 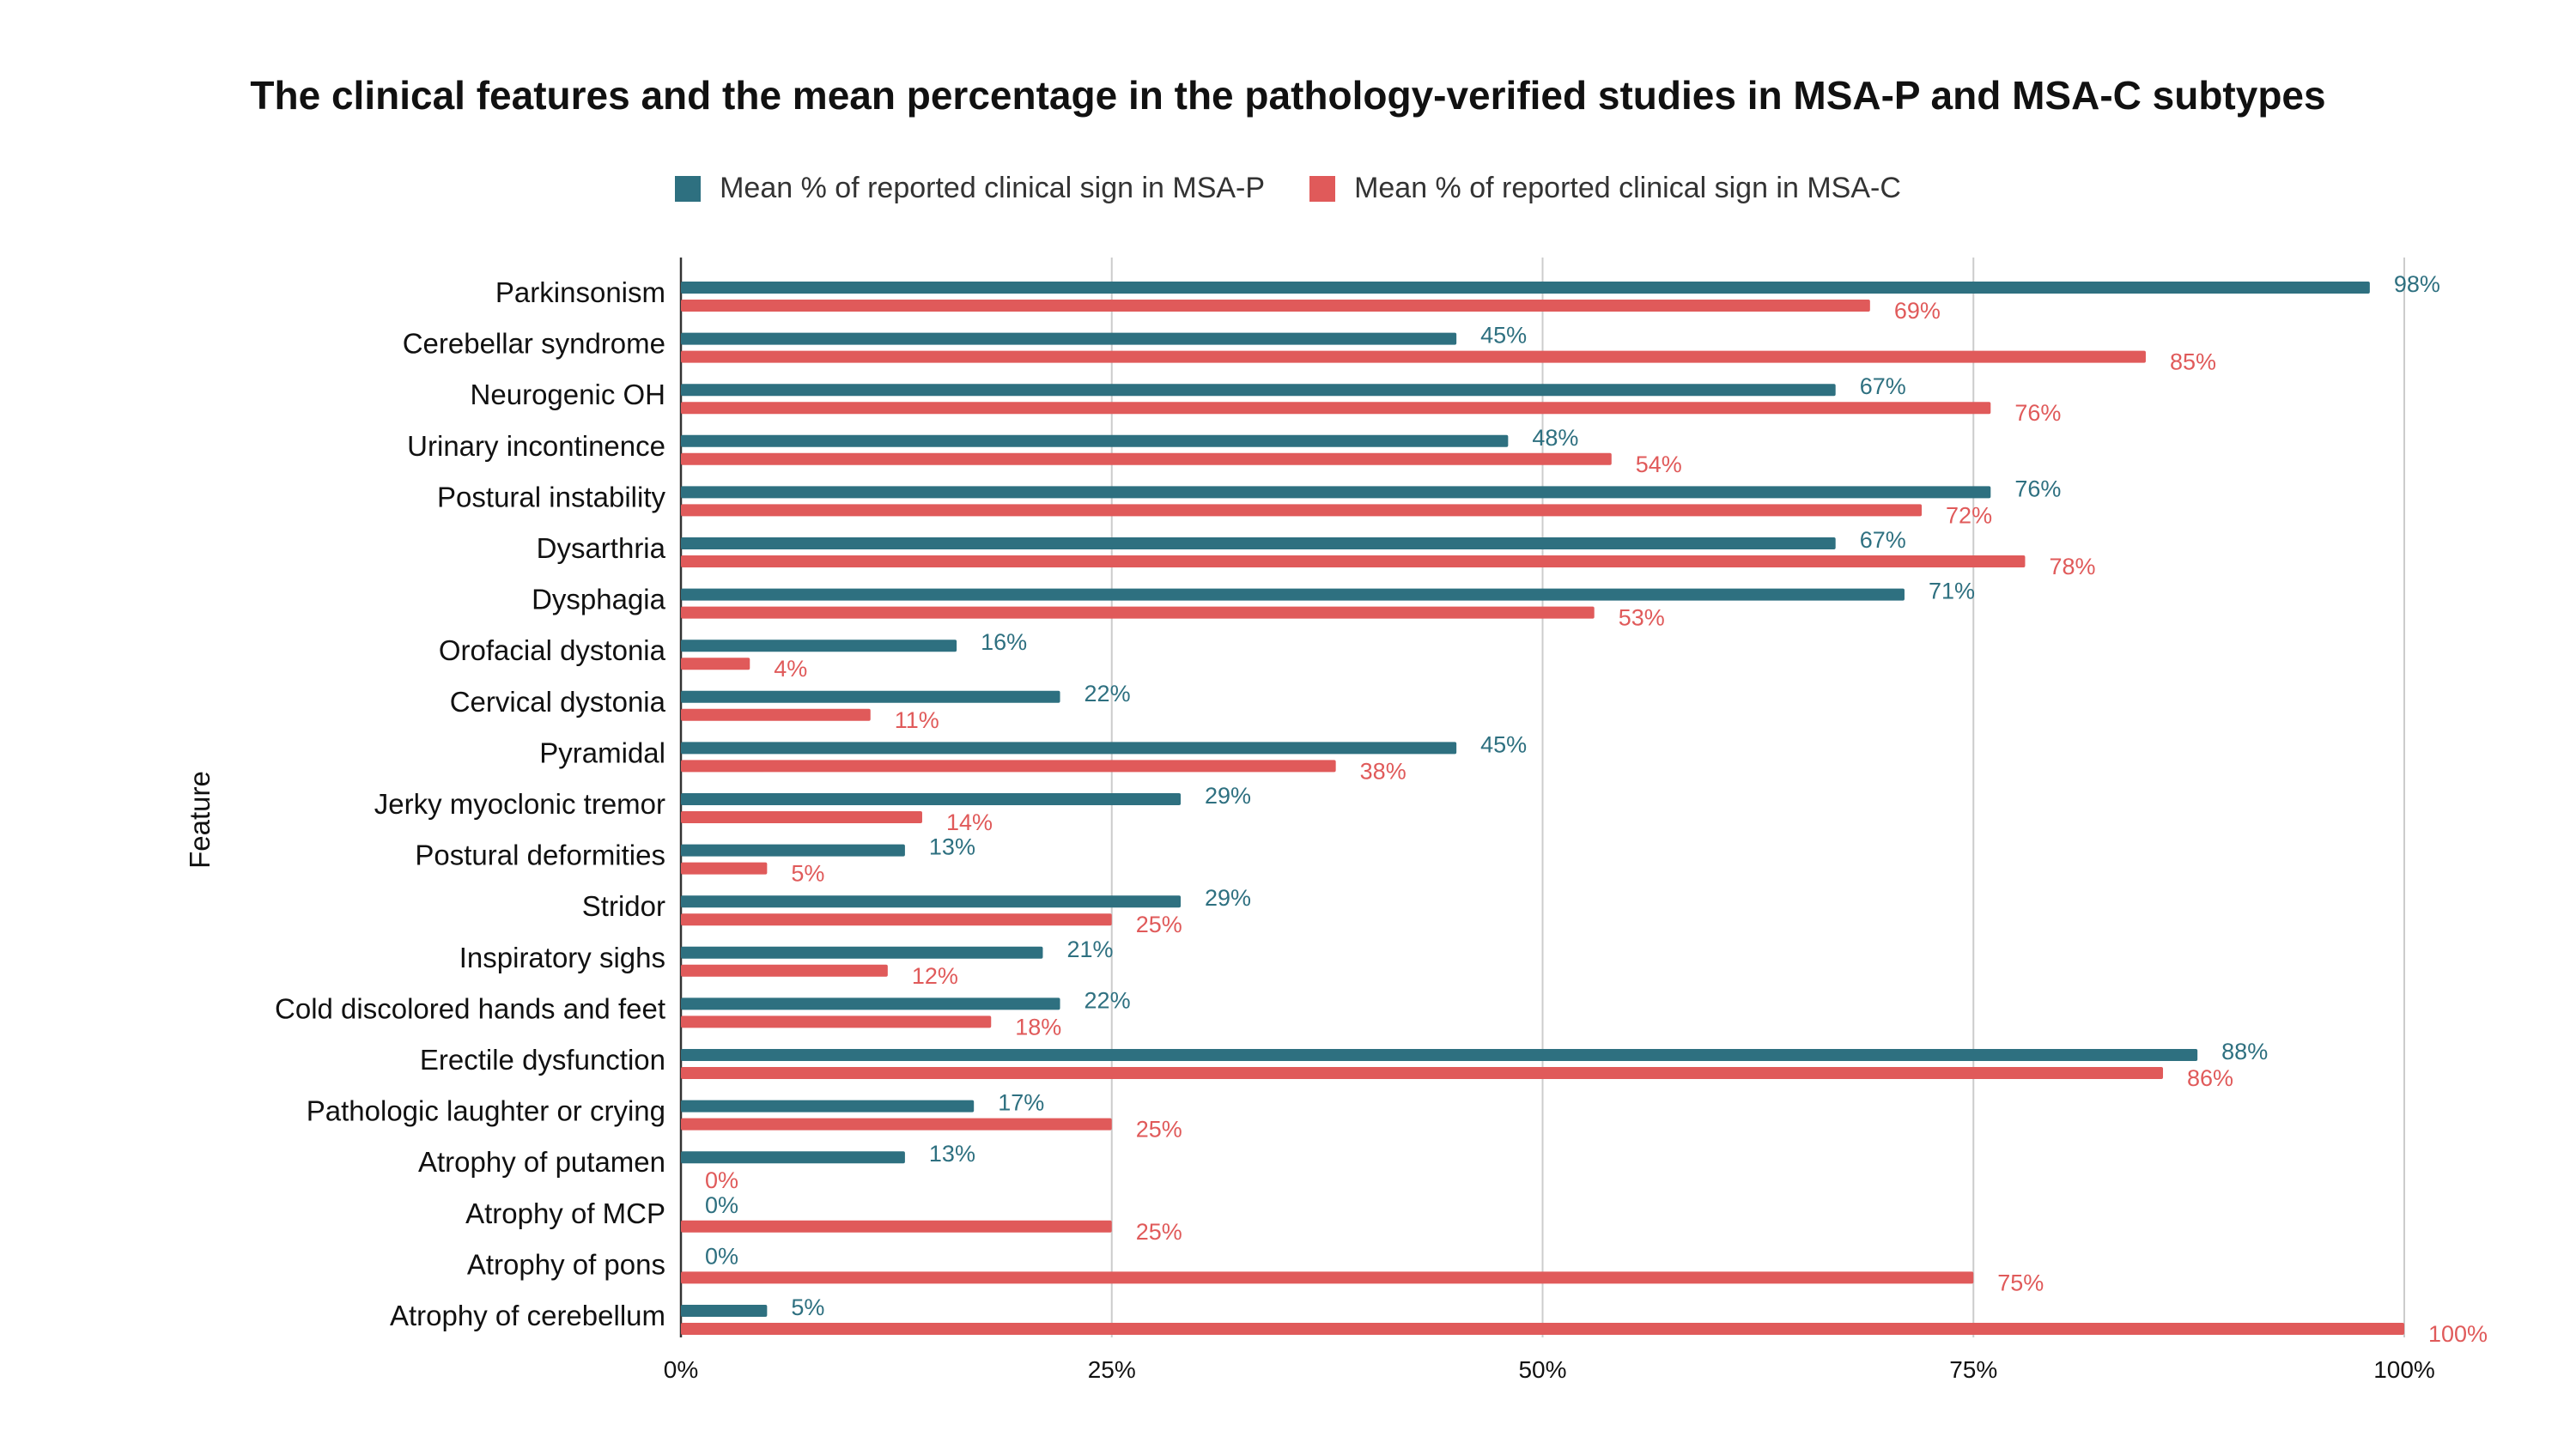 What do you see at coordinates (534, 344) in the screenshot?
I see `category-label: Cerebellar syndrome` at bounding box center [534, 344].